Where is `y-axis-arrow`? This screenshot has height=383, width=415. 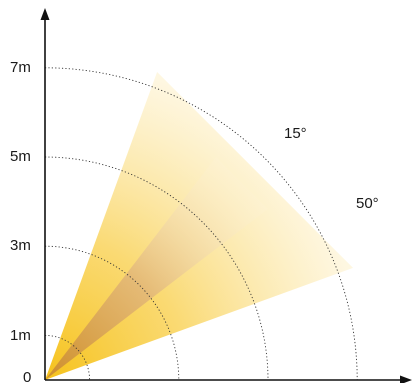
y-axis-arrow is located at coordinates (45, 14).